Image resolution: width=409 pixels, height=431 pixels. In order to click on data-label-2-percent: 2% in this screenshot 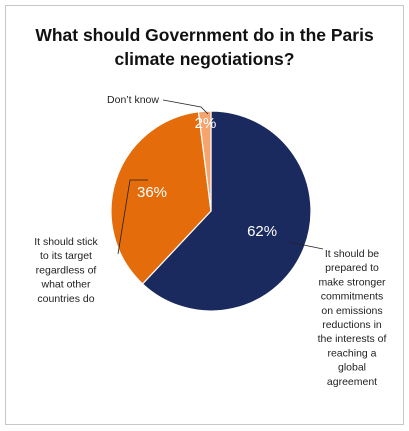, I will do `click(206, 123)`.